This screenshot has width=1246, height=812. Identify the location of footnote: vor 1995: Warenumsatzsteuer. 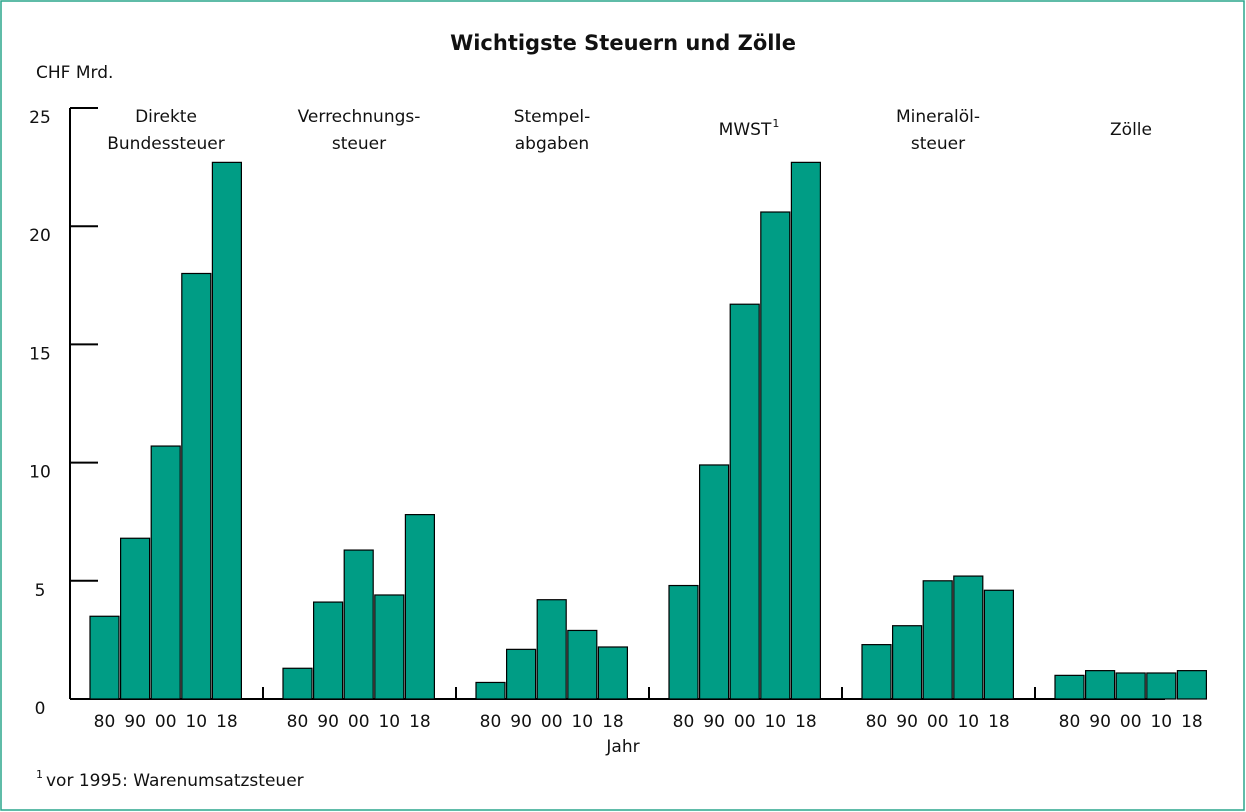
(175, 781).